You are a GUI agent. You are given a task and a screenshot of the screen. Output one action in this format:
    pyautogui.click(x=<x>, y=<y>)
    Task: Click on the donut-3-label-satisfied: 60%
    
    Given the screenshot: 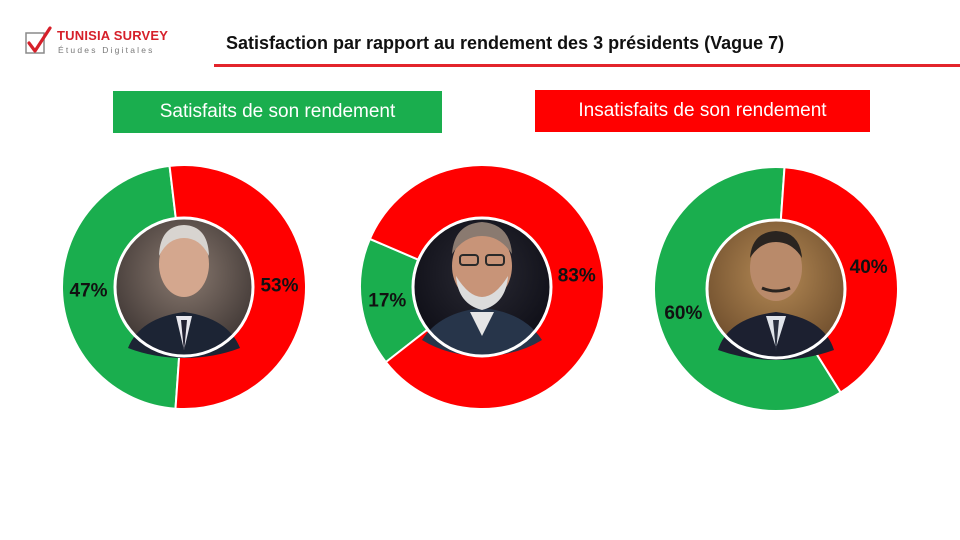 What is the action you would take?
    pyautogui.click(x=683, y=313)
    